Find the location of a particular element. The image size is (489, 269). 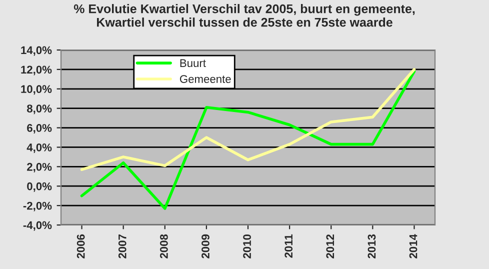

y-tick-label: 12,0% is located at coordinates (36, 71).